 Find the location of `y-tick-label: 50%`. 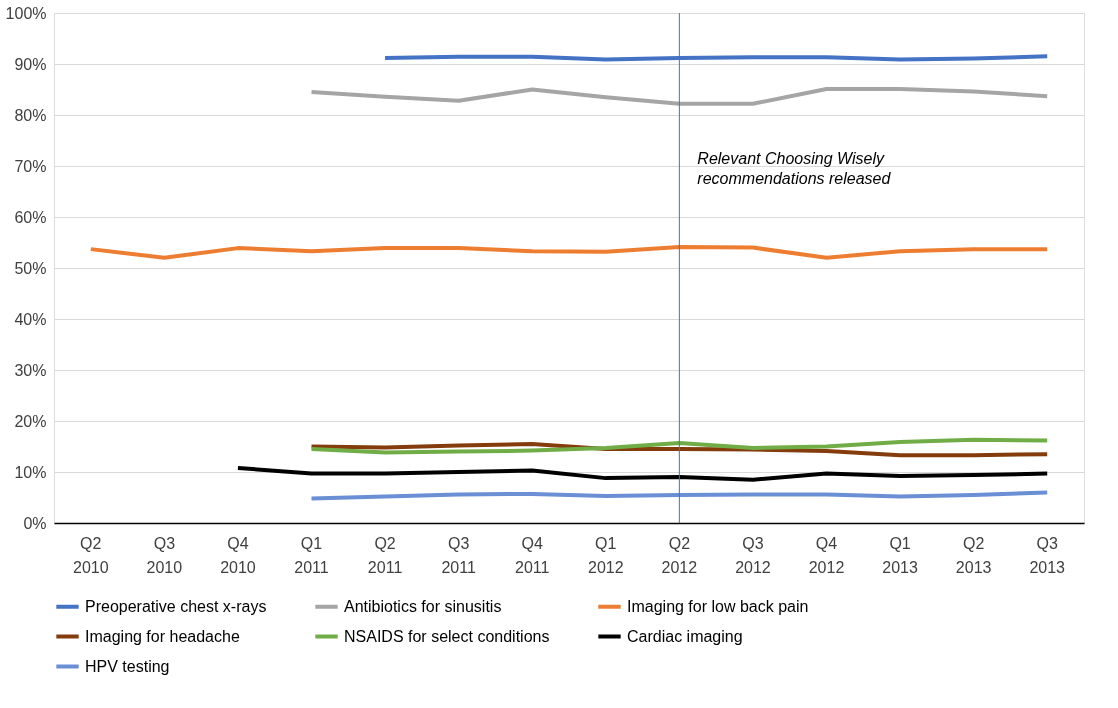

y-tick-label: 50% is located at coordinates (30, 268).